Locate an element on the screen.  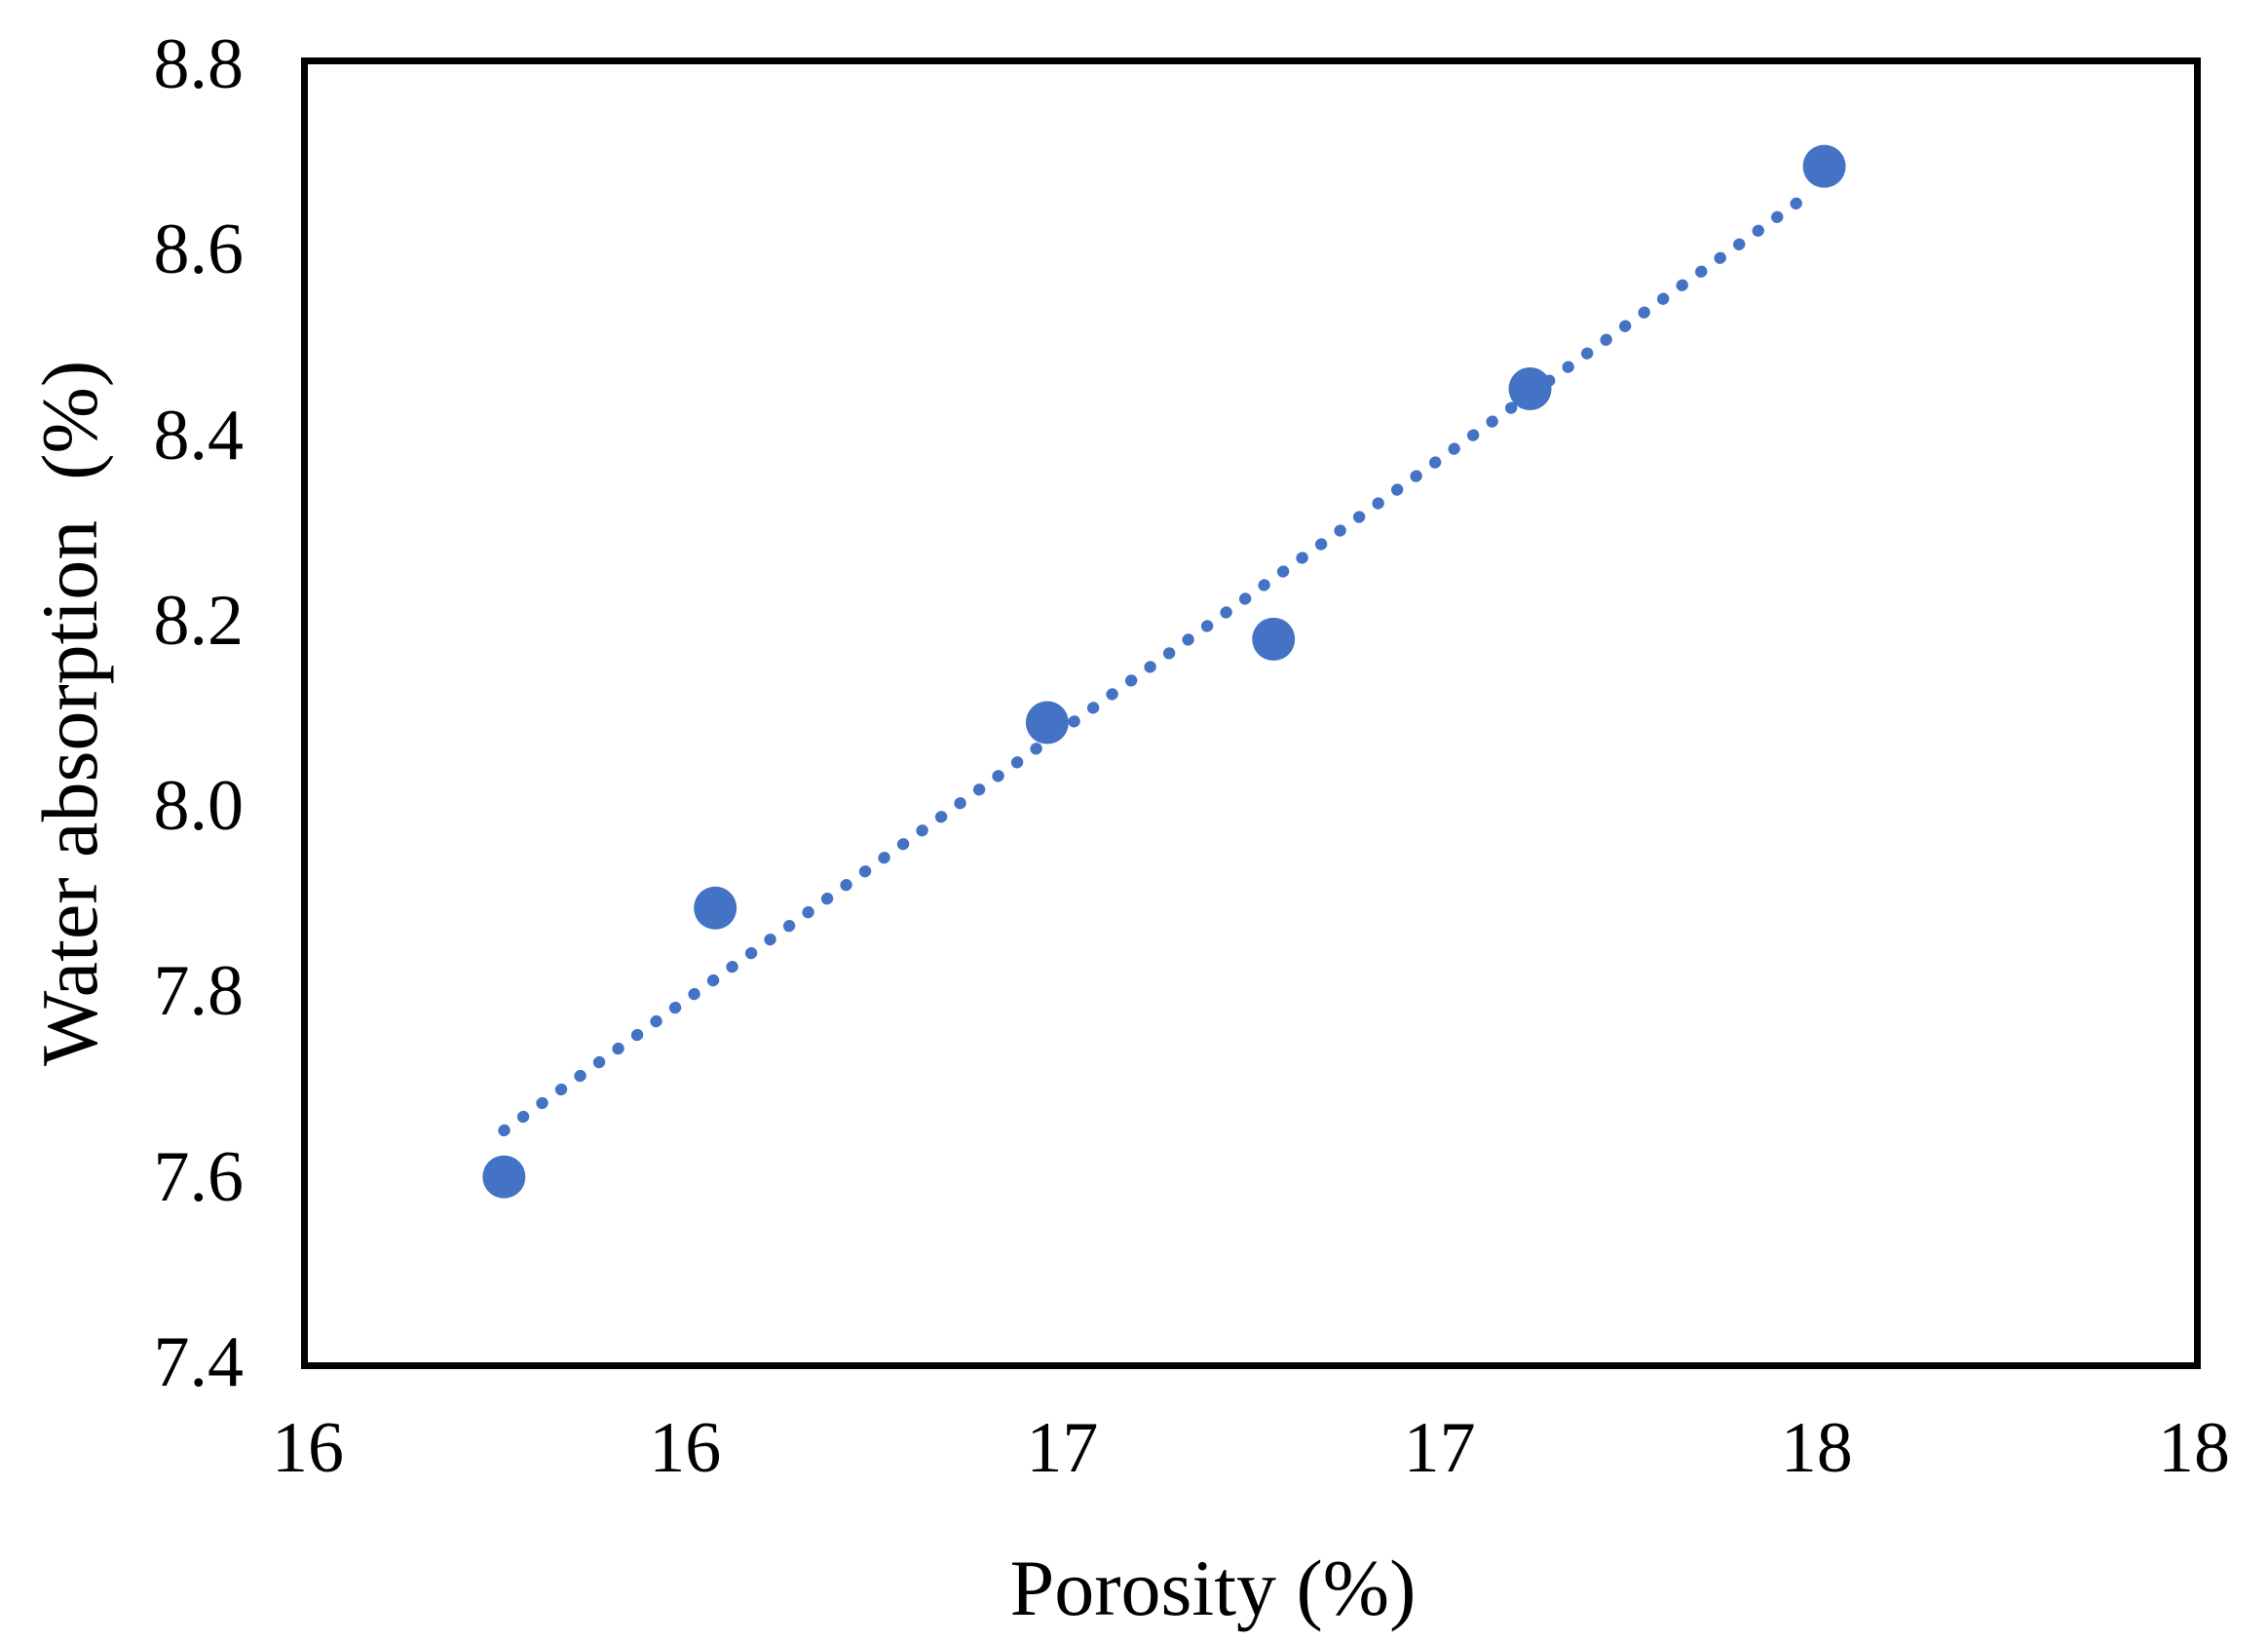
y-tick-label: 7.8 is located at coordinates (199, 991).